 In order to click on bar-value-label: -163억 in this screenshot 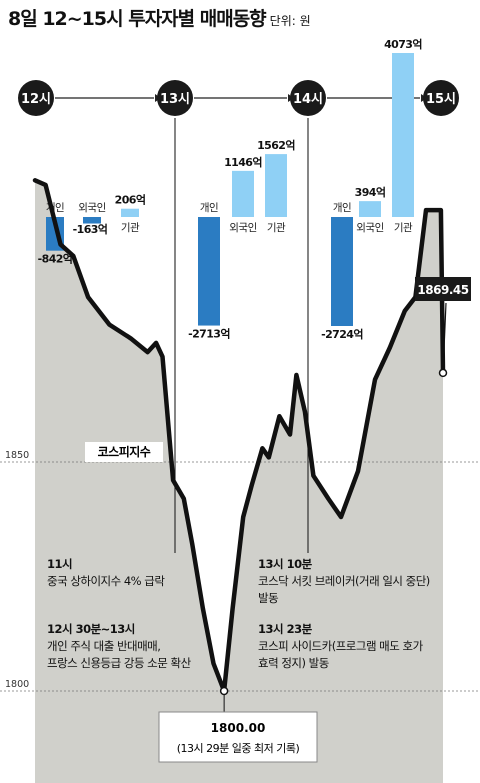, I will do `click(90, 229)`.